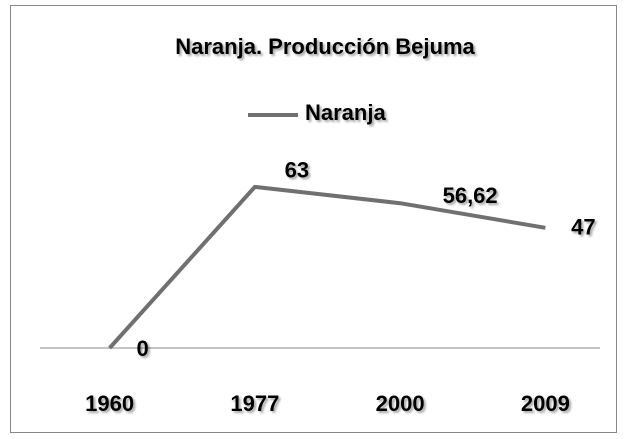 The height and width of the screenshot is (439, 627). What do you see at coordinates (143, 348) in the screenshot?
I see `data-label: 0` at bounding box center [143, 348].